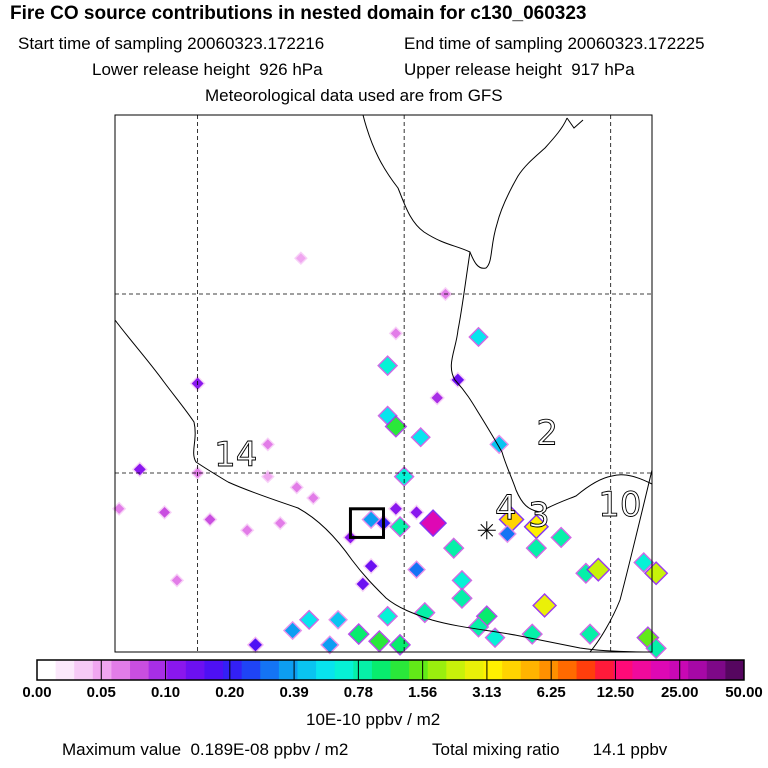 The height and width of the screenshot is (768, 768). Describe the element at coordinates (680, 692) in the screenshot. I see `colorbar-tick-10: 25.00` at that location.